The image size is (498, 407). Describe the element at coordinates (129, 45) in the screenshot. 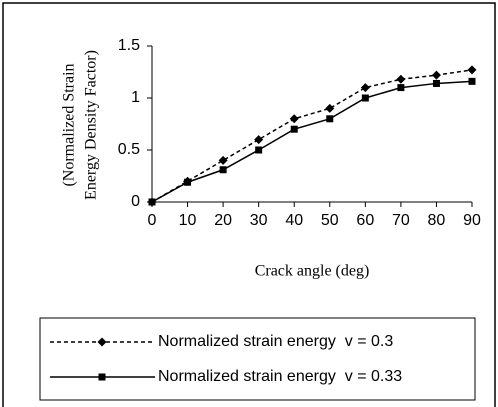

I see `y-tick-label: 1.5` at that location.